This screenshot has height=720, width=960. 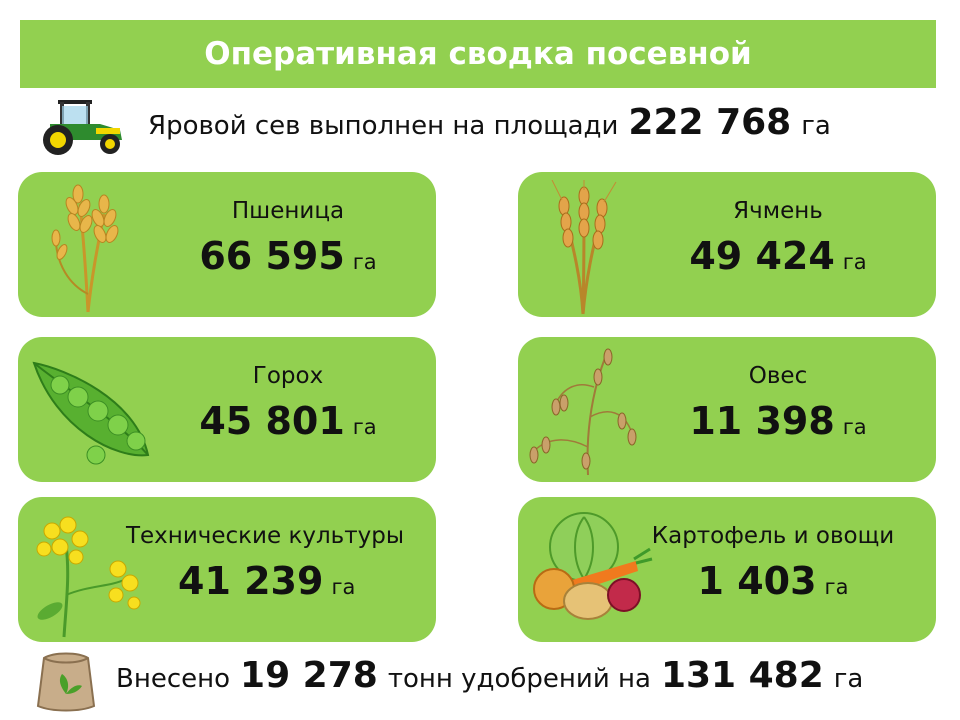 I want to click on card-wheat-value: 66 595, so click(x=272, y=256).